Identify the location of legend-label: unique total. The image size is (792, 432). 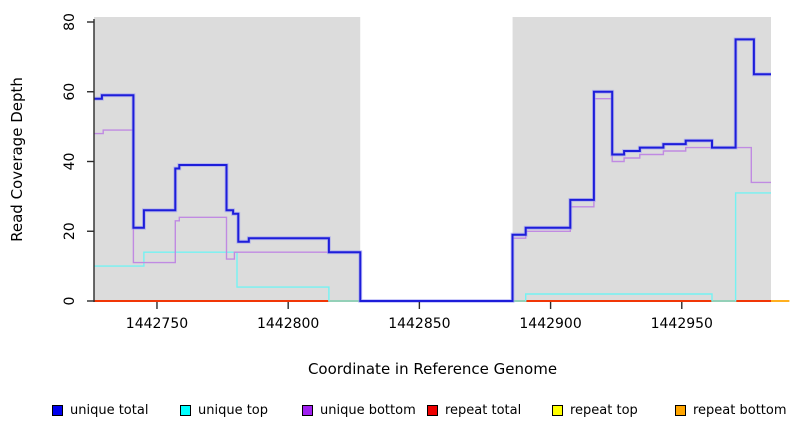
(109, 410).